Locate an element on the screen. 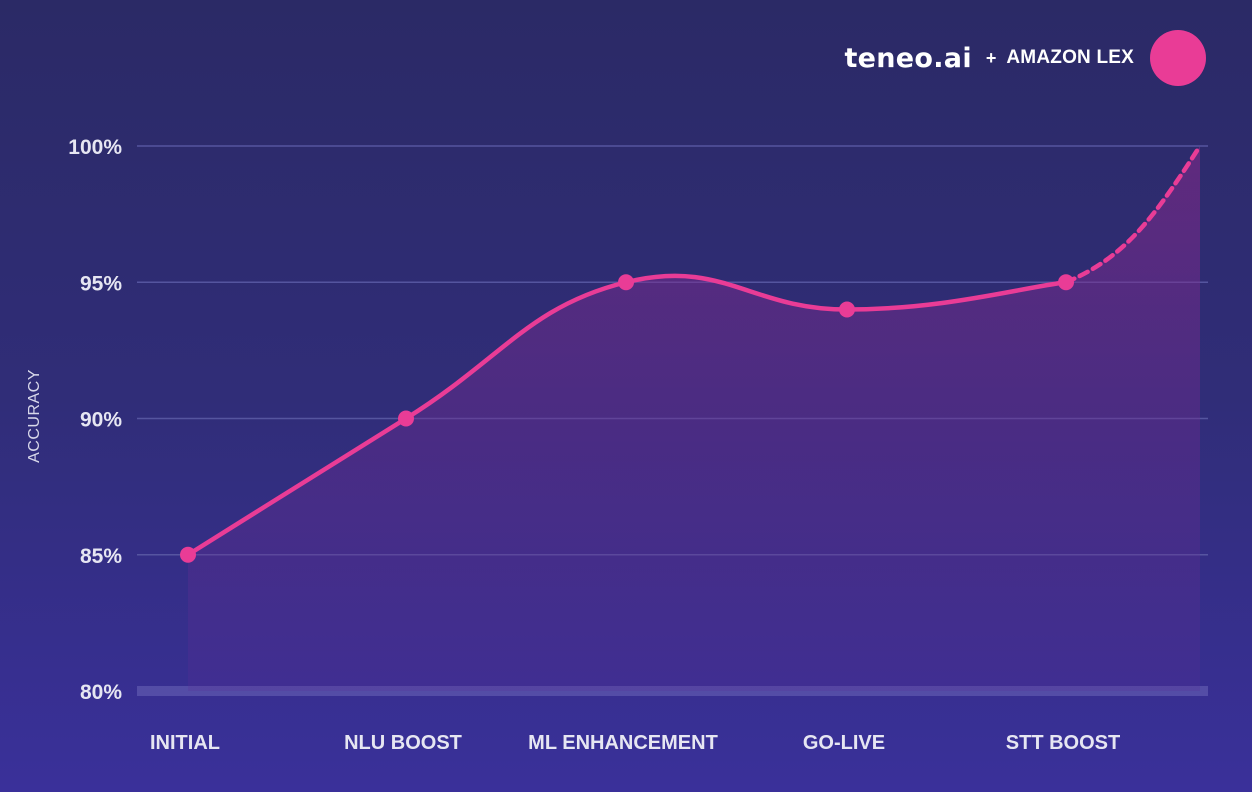 The image size is (1252, 792). x-tick-label: NLU BOOST is located at coordinates (403, 743).